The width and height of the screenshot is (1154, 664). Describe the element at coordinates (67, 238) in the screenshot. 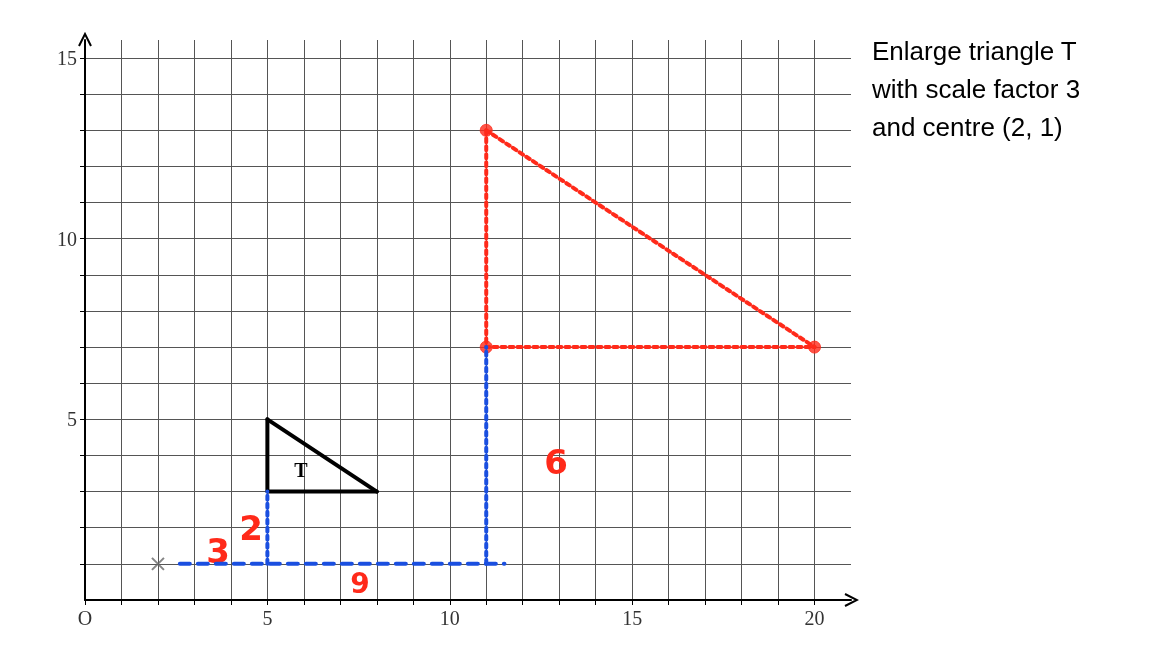

I see `y-tick-label: 10` at that location.